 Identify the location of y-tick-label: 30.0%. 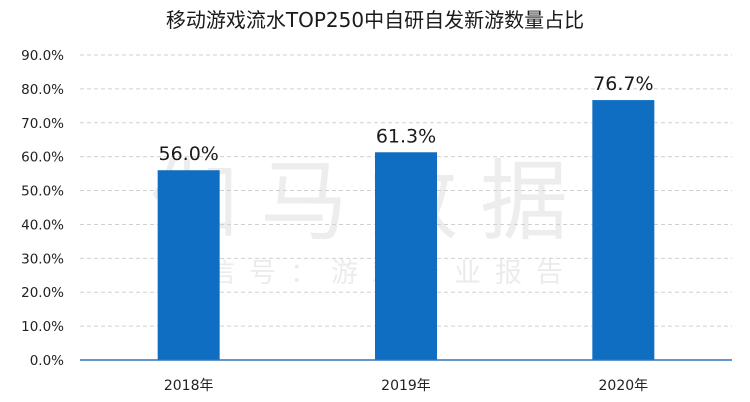
(42, 259).